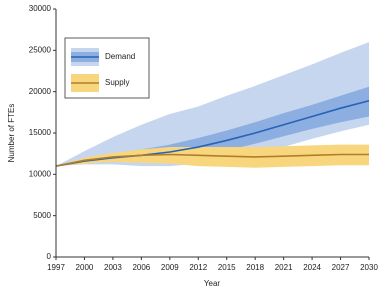 The width and height of the screenshot is (386, 295). What do you see at coordinates (113, 267) in the screenshot?
I see `x-tick-label: 2003` at bounding box center [113, 267].